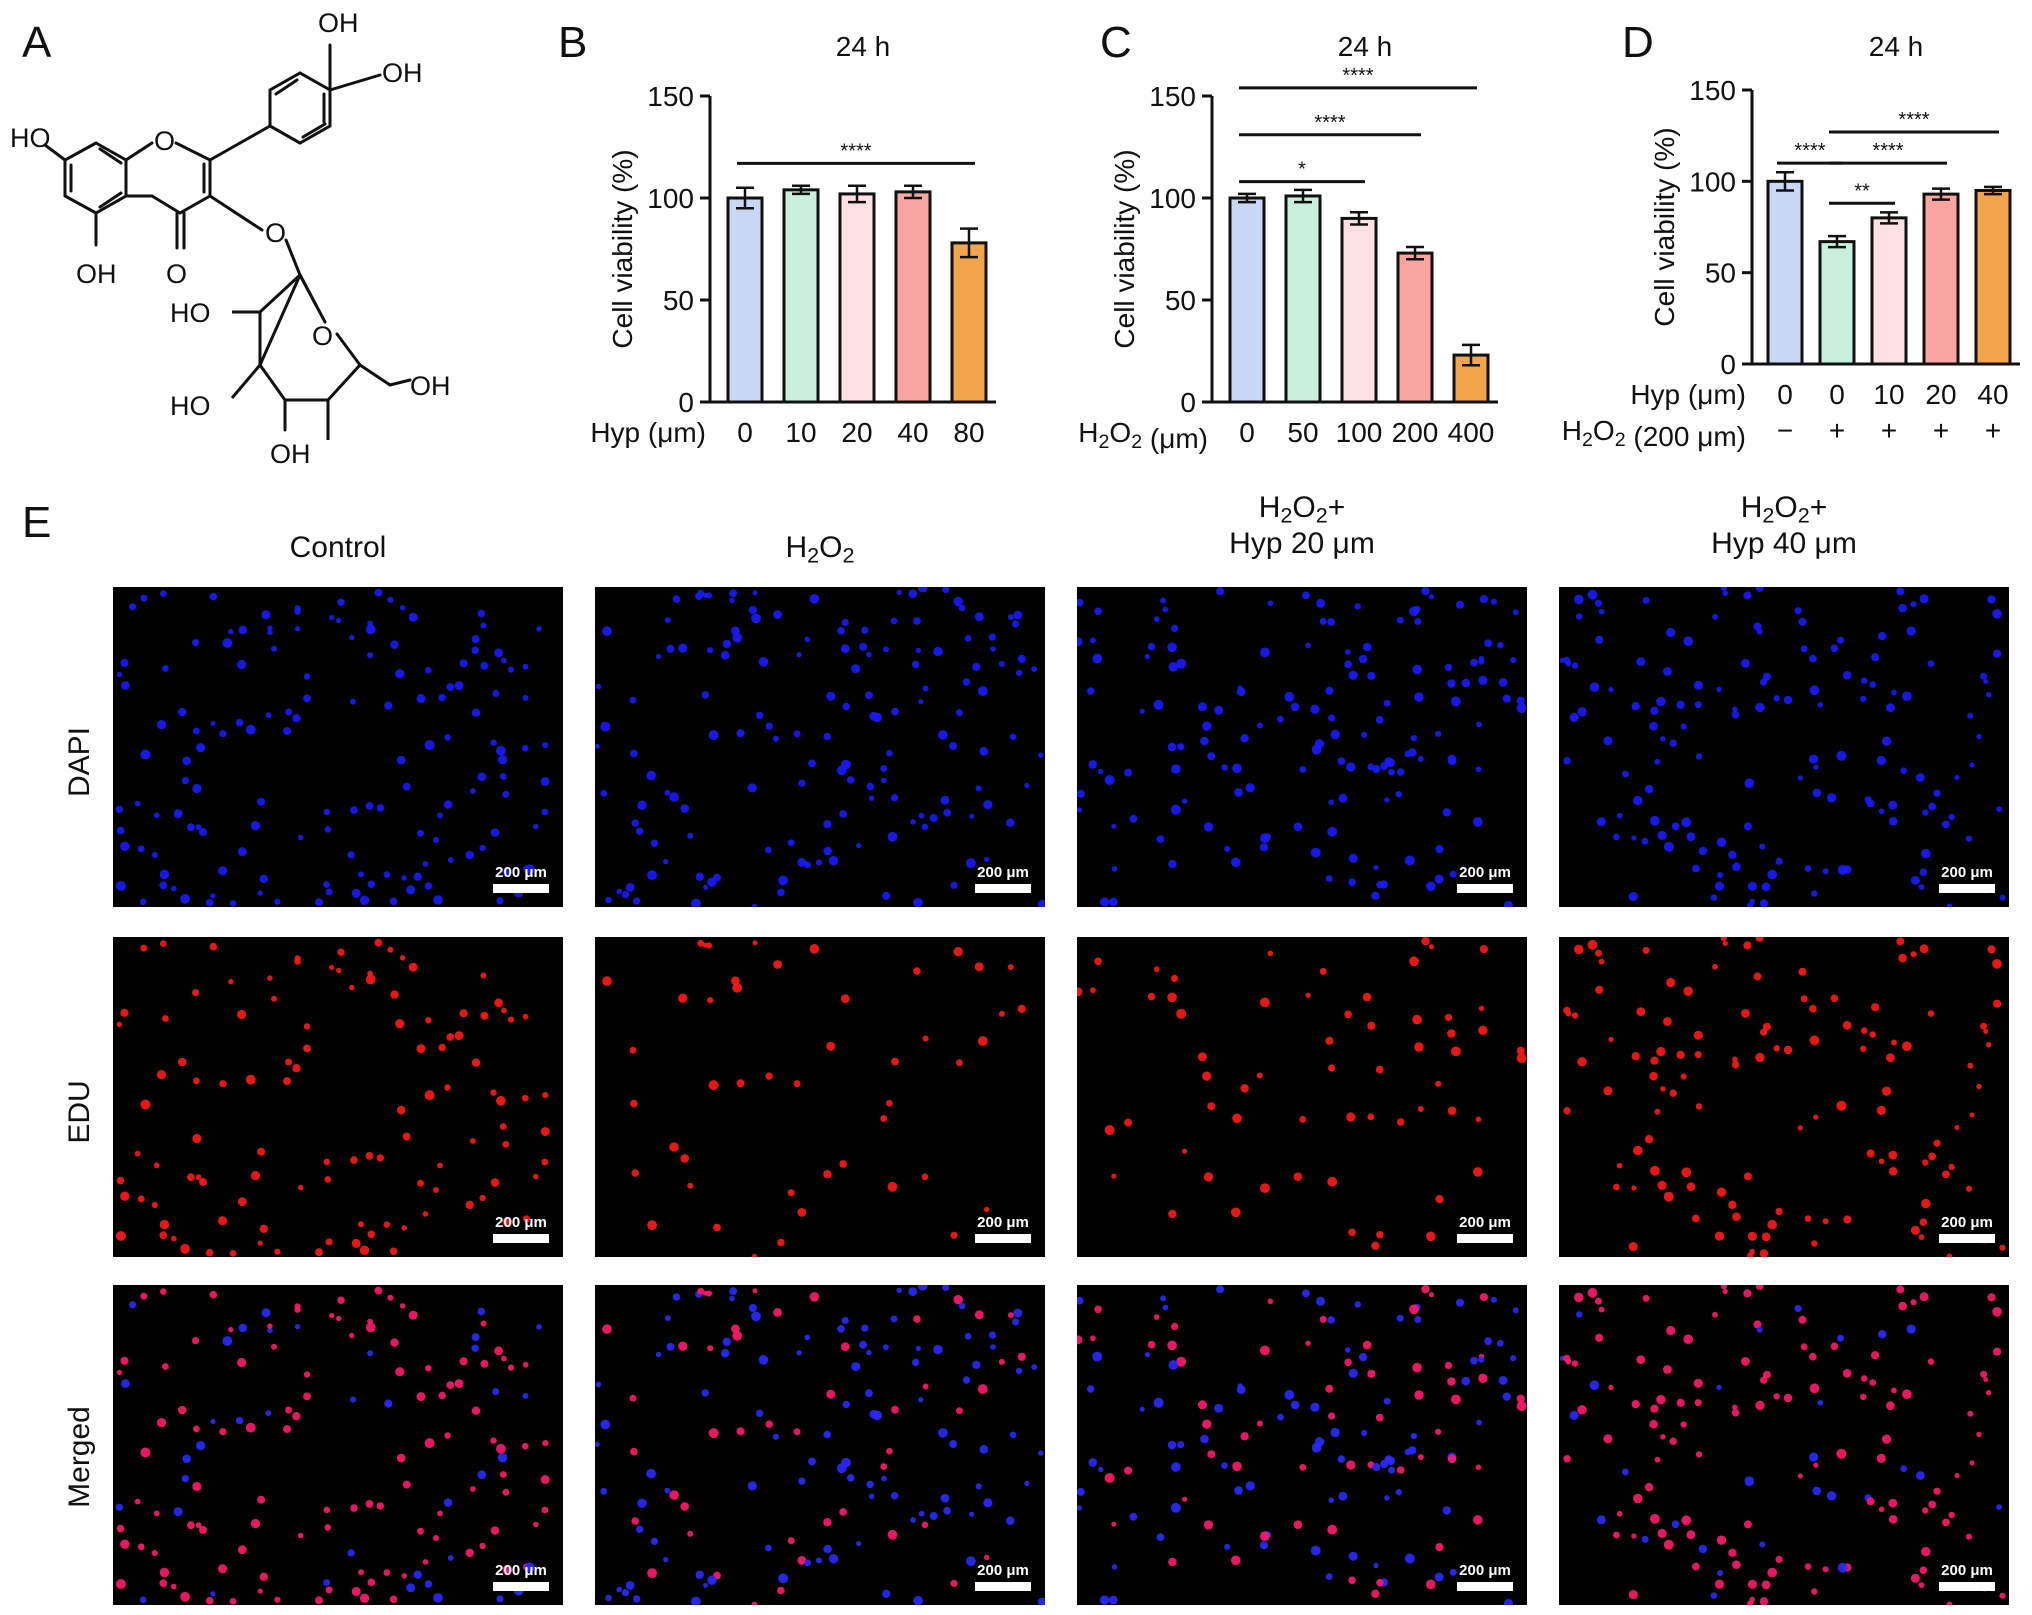  What do you see at coordinates (969, 322) in the screenshot?
I see `bar` at bounding box center [969, 322].